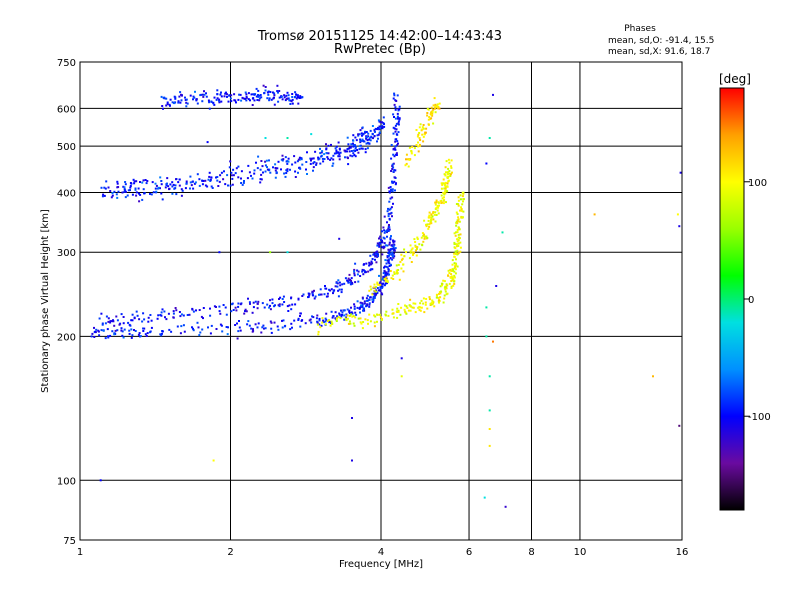  I want to click on colorbar-label: [deg], so click(735, 79).